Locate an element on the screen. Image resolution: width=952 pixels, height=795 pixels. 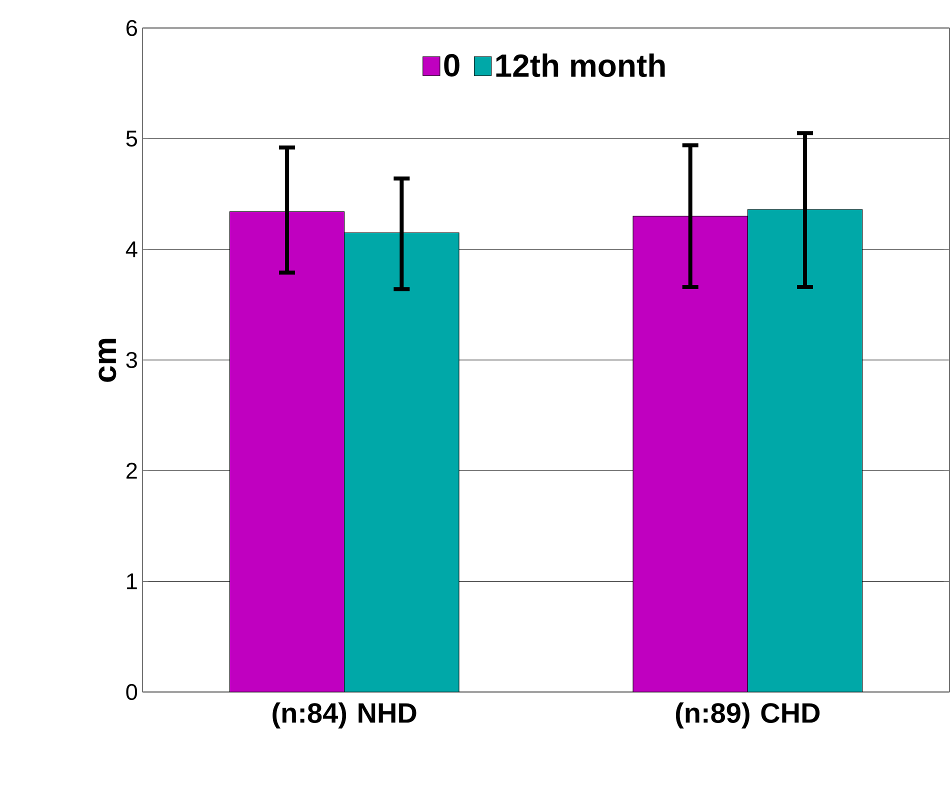
legend-label: 12th month is located at coordinates (580, 66).